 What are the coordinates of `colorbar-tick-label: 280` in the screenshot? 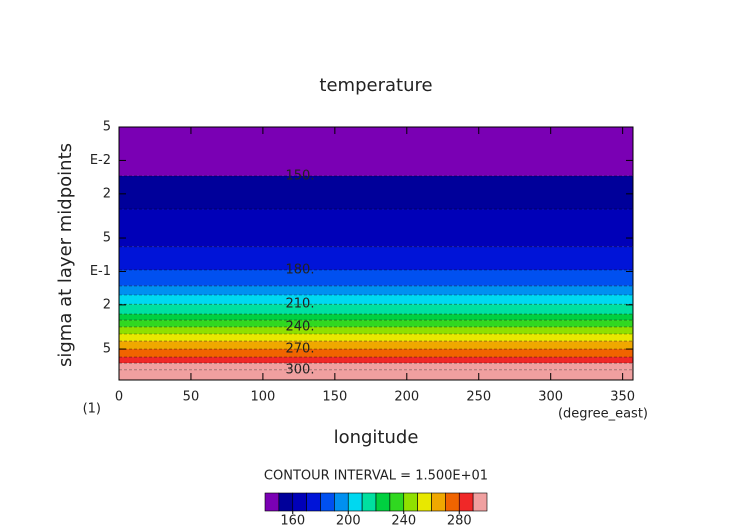 It's located at (459, 521).